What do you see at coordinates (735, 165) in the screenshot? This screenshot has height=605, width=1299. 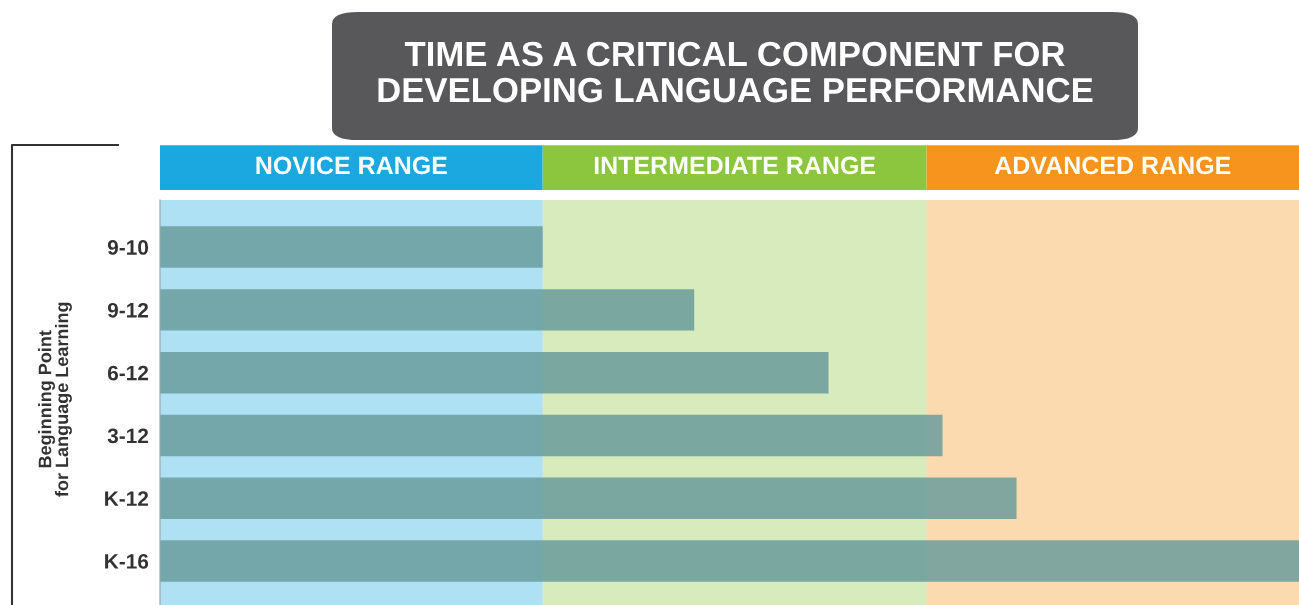 I see `band-label: INTERMEDIATE RANGE` at bounding box center [735, 165].